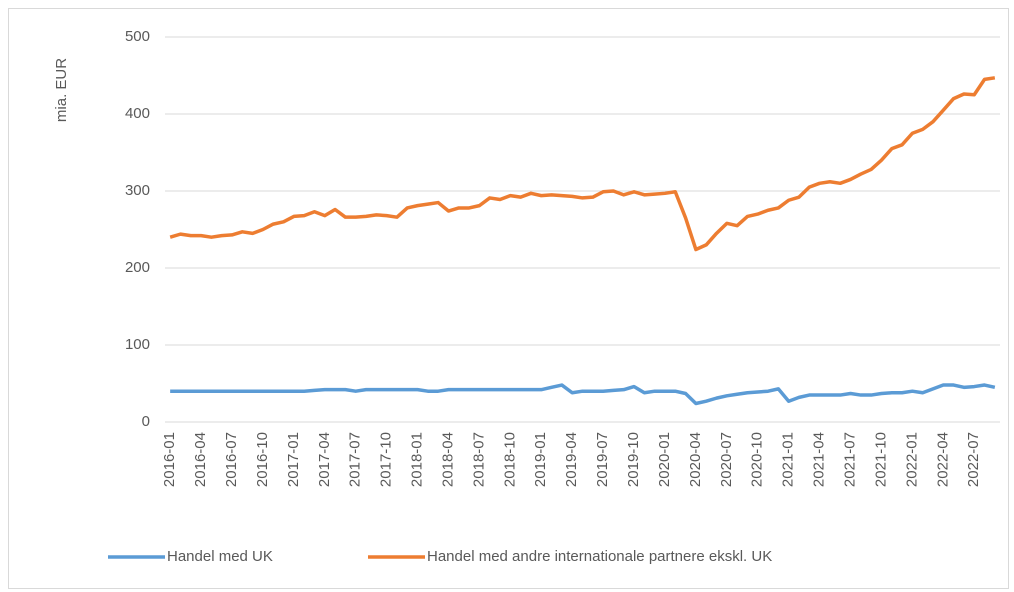 The width and height of the screenshot is (1014, 592). Describe the element at coordinates (571, 459) in the screenshot. I see `x-tick-label: 2019-04` at that location.